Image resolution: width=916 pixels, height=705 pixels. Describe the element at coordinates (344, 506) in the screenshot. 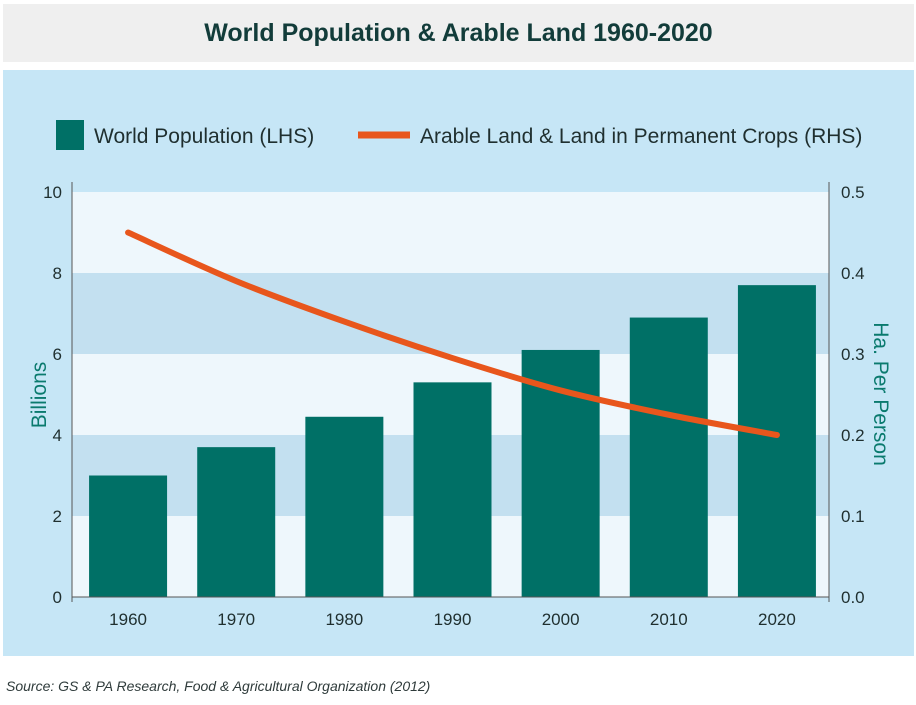

I see `bar-1980` at that location.